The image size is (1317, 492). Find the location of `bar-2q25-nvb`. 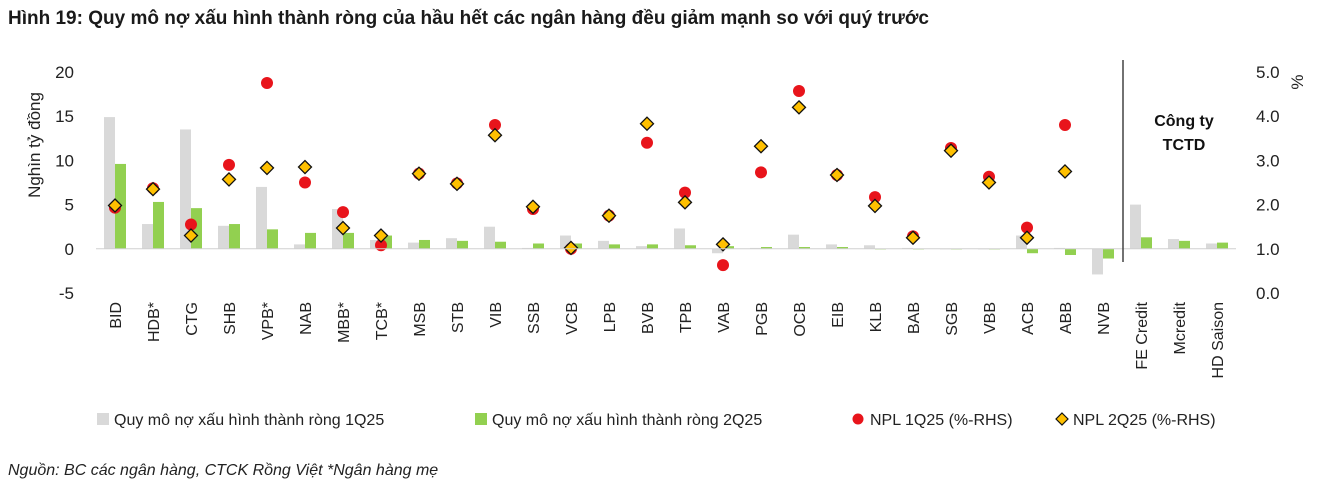

bar-2q25-nvb is located at coordinates (1108, 253).